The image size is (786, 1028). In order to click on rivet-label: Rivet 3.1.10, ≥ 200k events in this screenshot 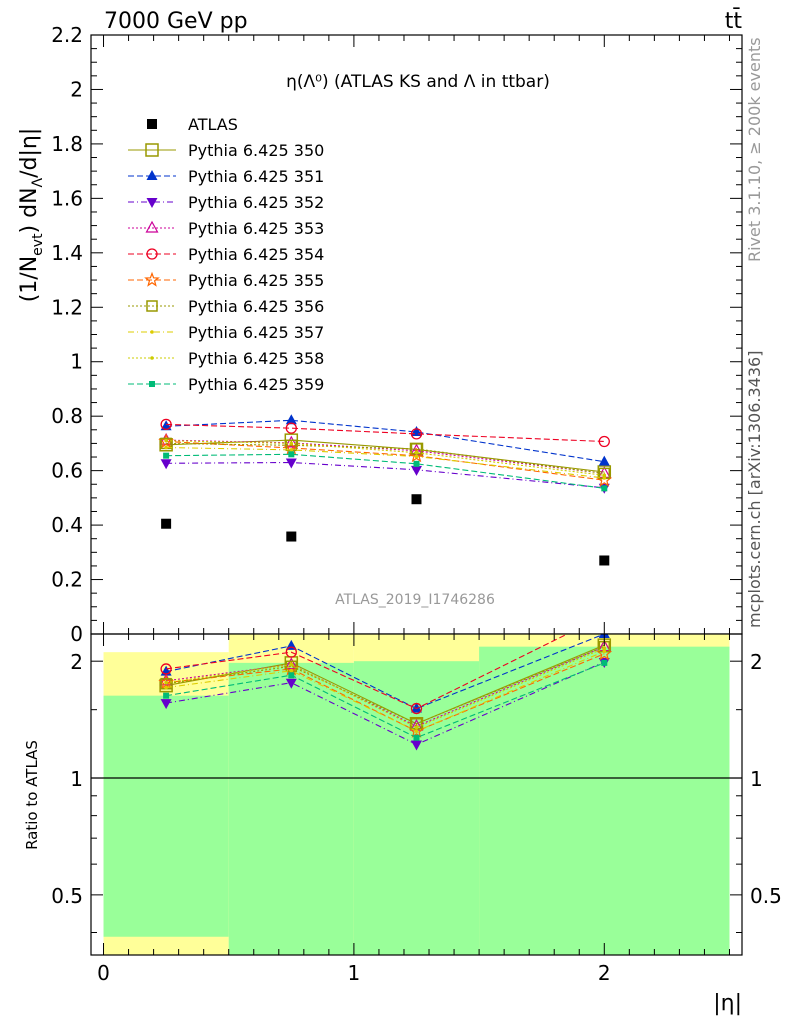, I will do `click(754, 149)`.